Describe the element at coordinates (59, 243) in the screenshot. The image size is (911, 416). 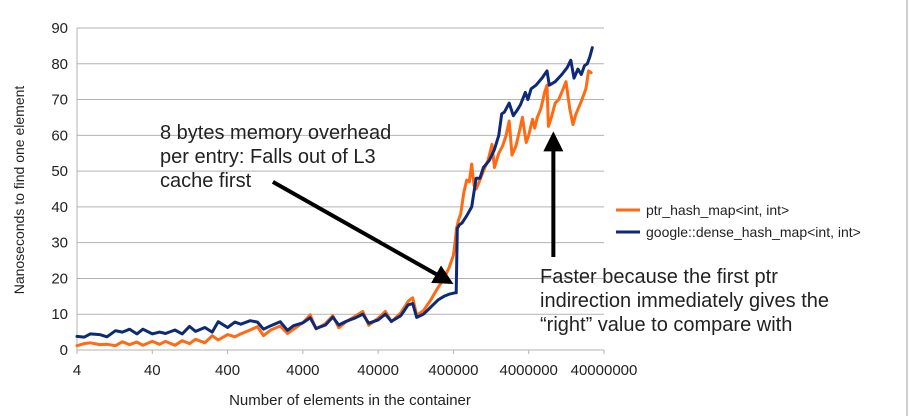
I see `y-tick-label: 30` at that location.